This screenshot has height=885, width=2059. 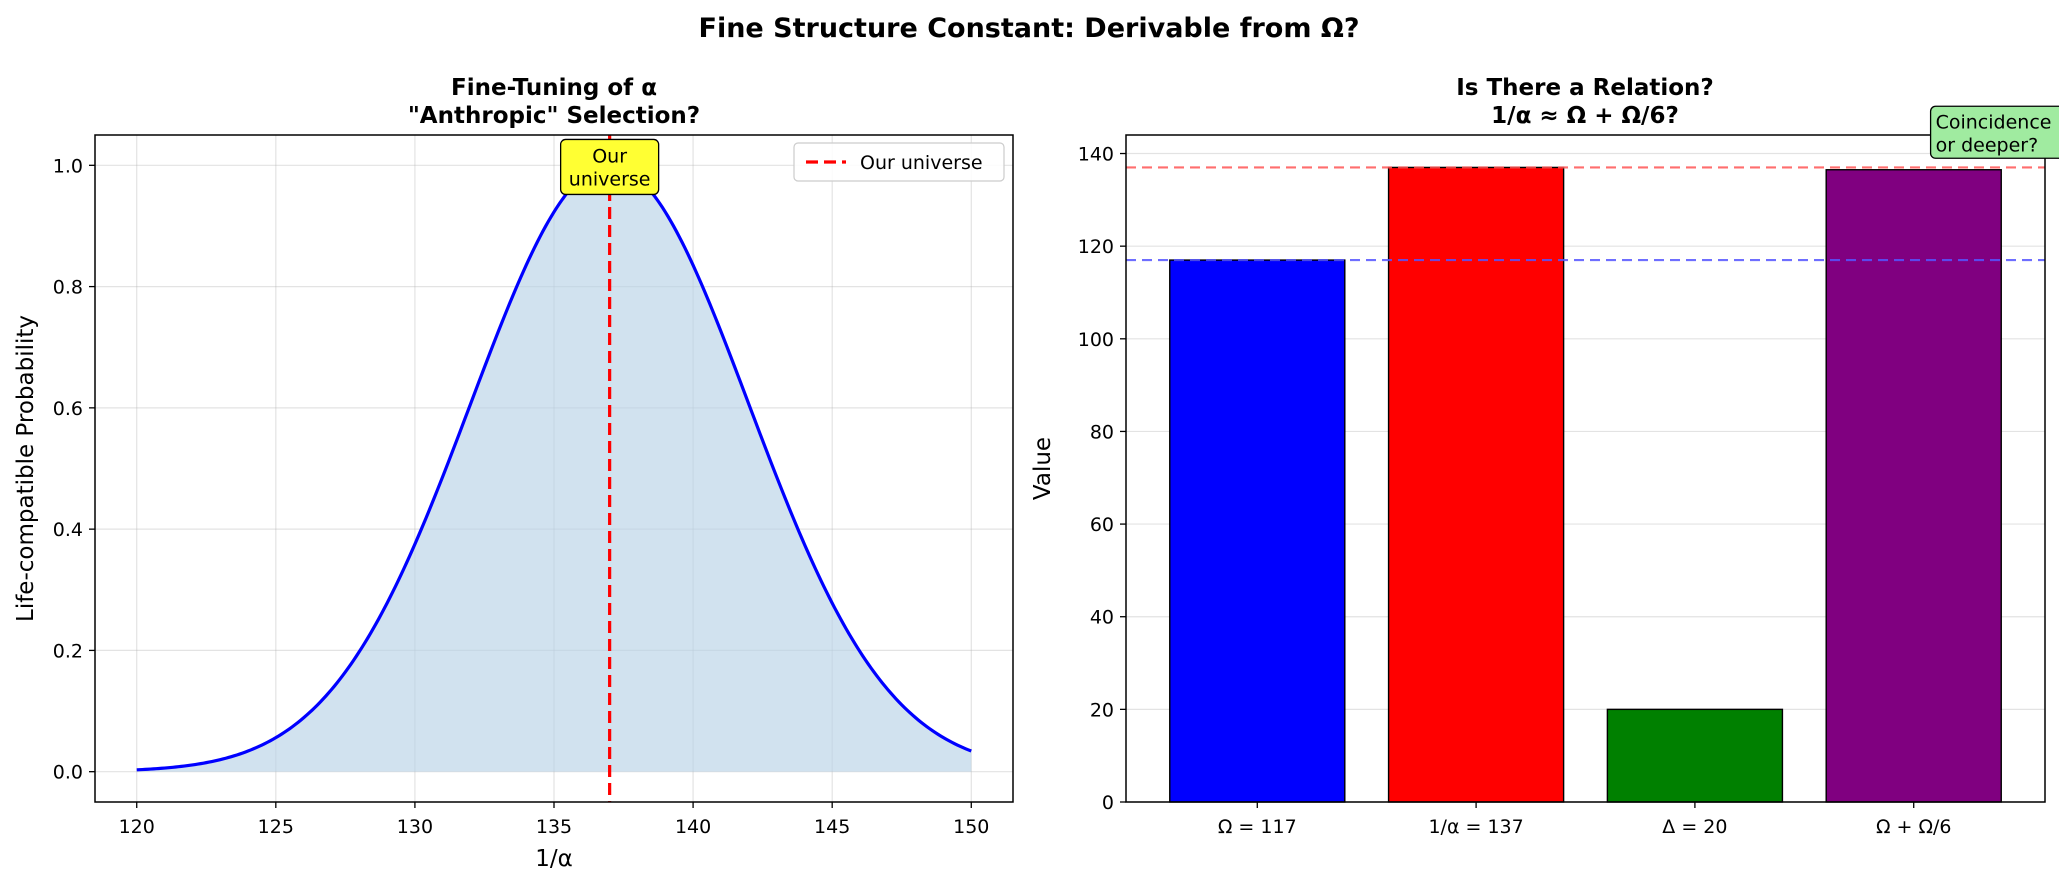 I want to click on right-y-tick-label: 80, so click(x=1102, y=432).